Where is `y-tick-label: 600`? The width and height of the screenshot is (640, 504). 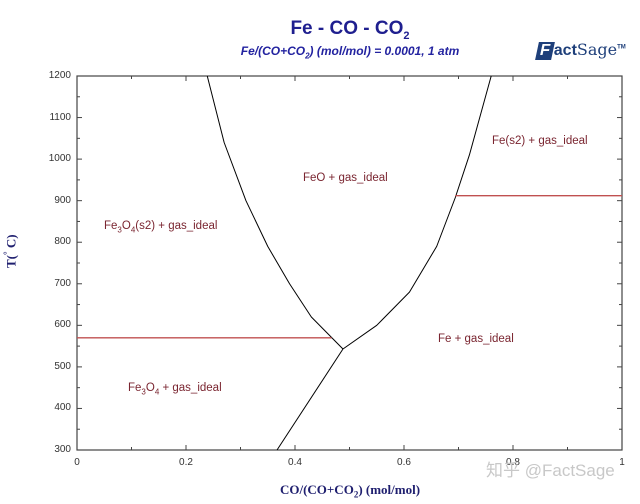
y-tick-label: 600 is located at coordinates (62, 325).